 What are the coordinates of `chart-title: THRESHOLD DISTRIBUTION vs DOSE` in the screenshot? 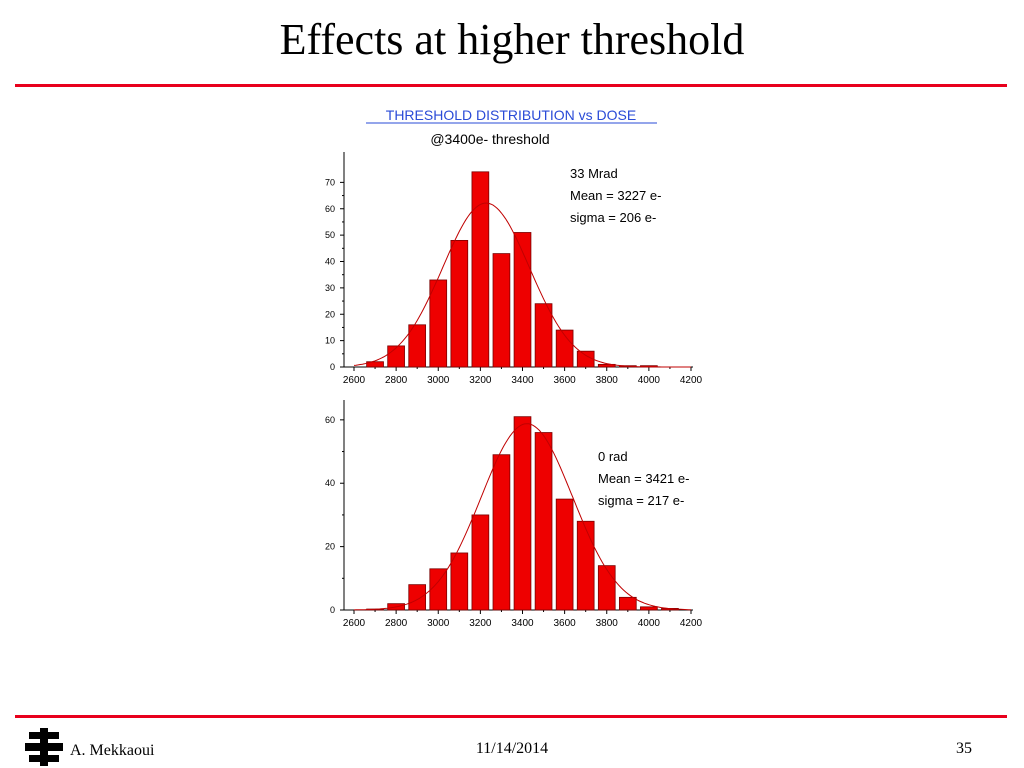 It's located at (511, 115).